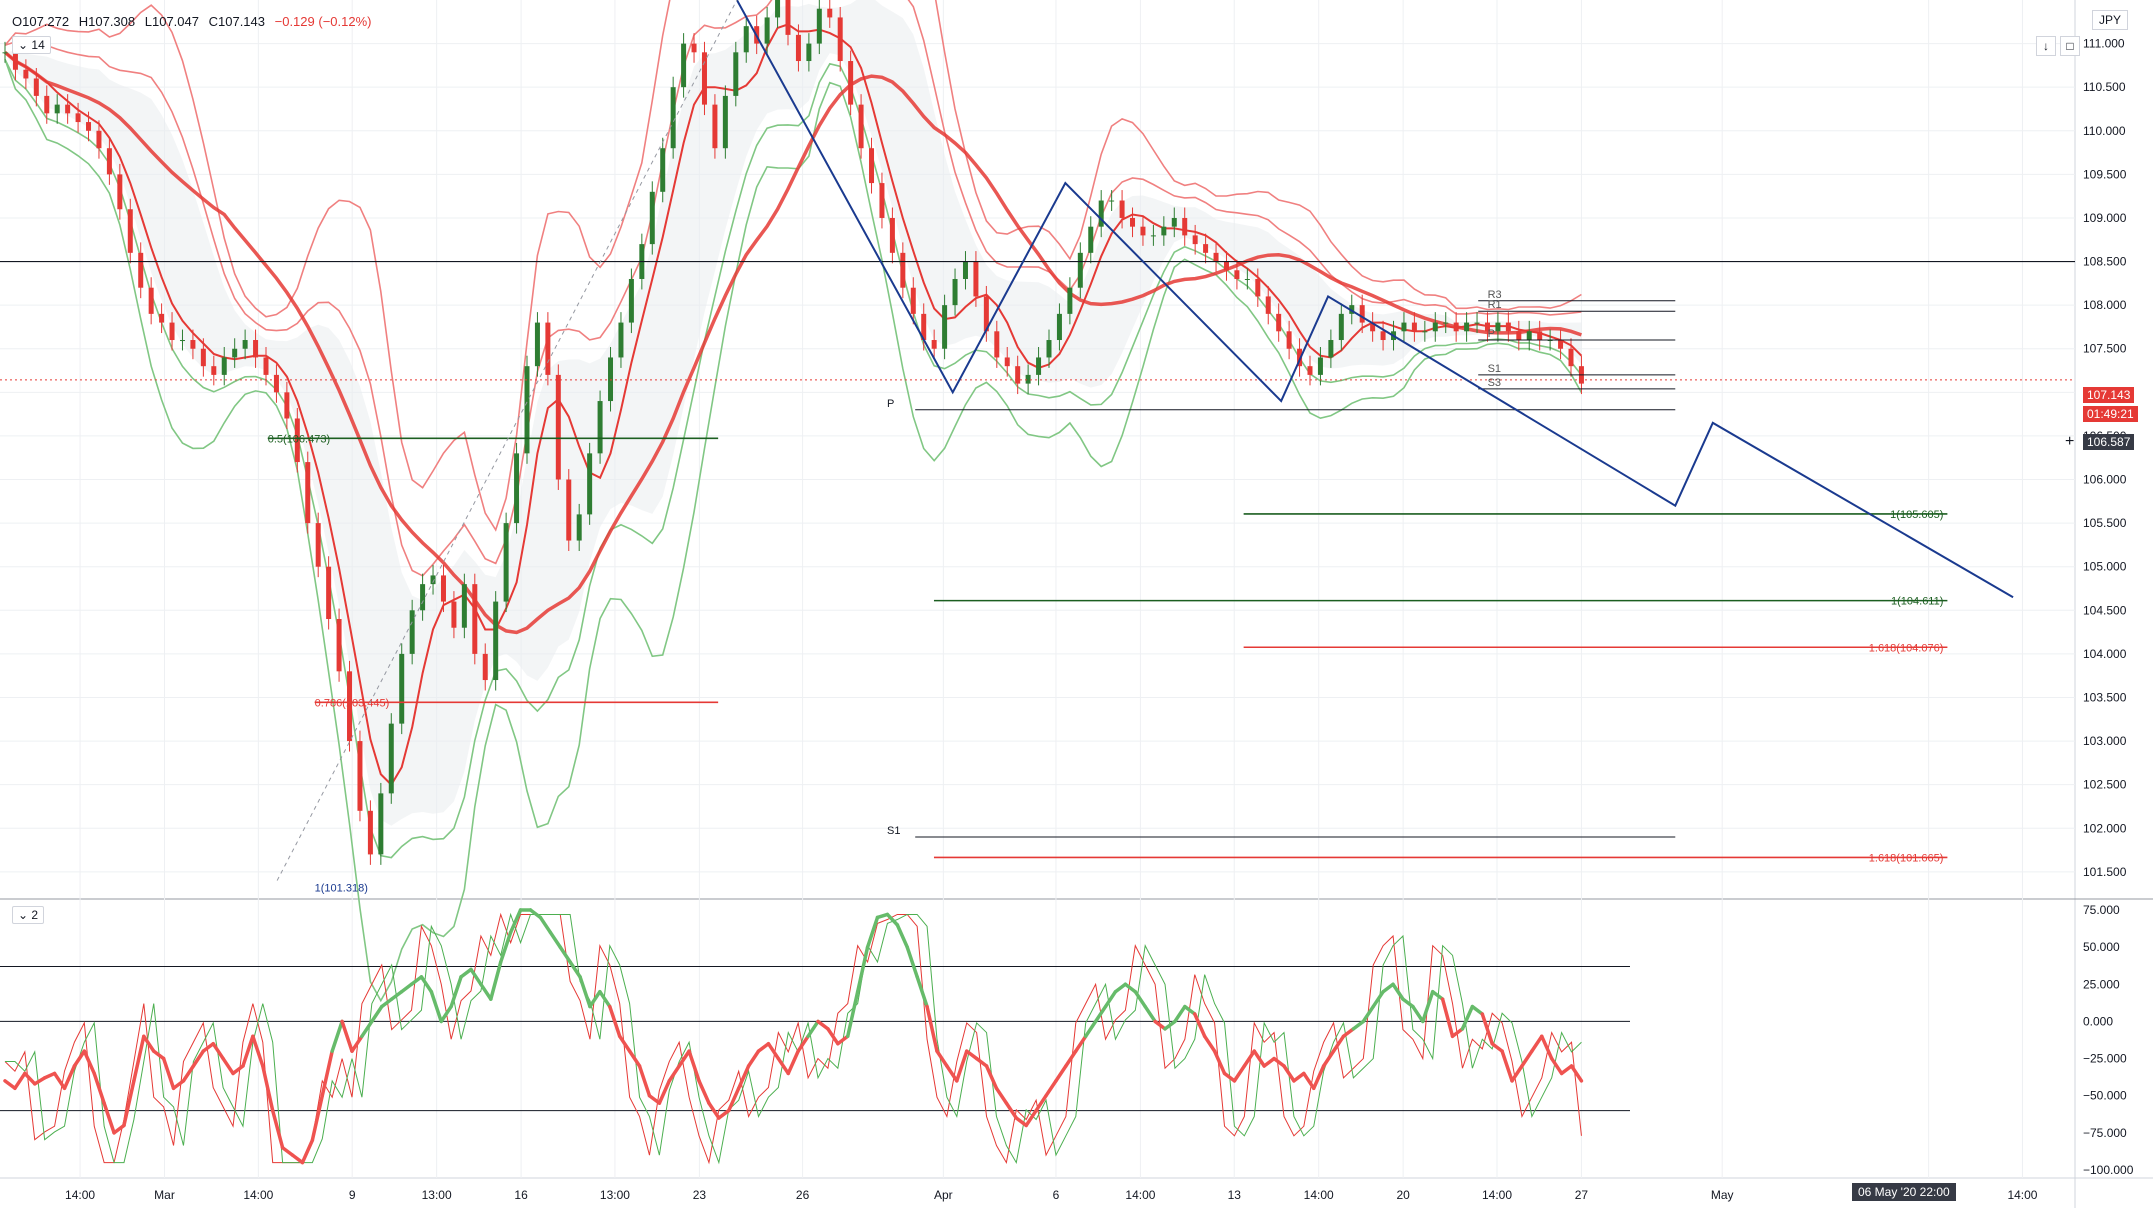 This screenshot has height=1208, width=2153. Describe the element at coordinates (1494, 369) in the screenshot. I see `pivot-label-S1: S1` at that location.